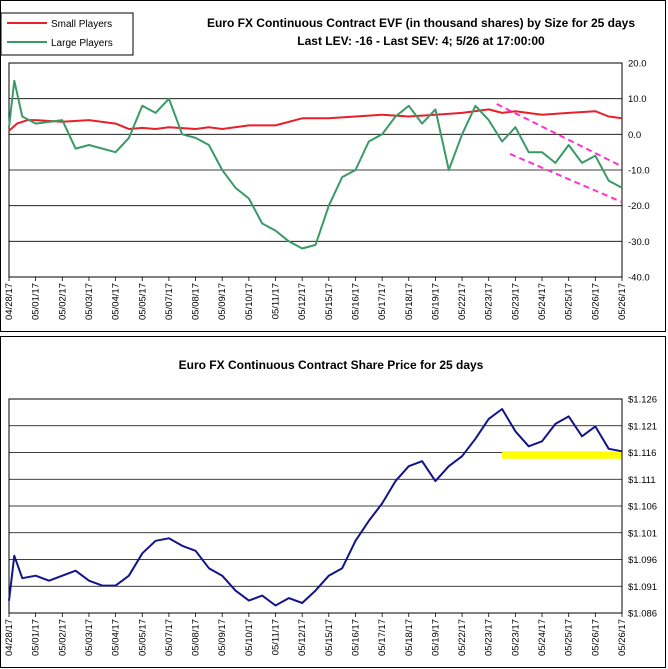 The width and height of the screenshot is (668, 669). What do you see at coordinates (276, 301) in the screenshot?
I see `top-x-tick-label: 05/11/17` at bounding box center [276, 301].